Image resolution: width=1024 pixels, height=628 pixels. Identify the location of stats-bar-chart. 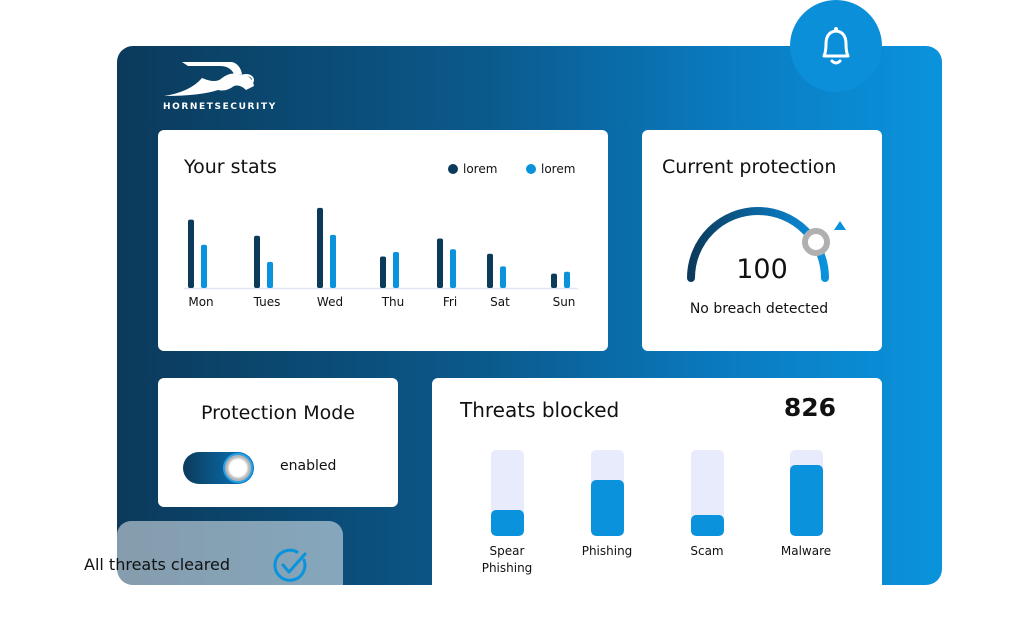
(381, 248).